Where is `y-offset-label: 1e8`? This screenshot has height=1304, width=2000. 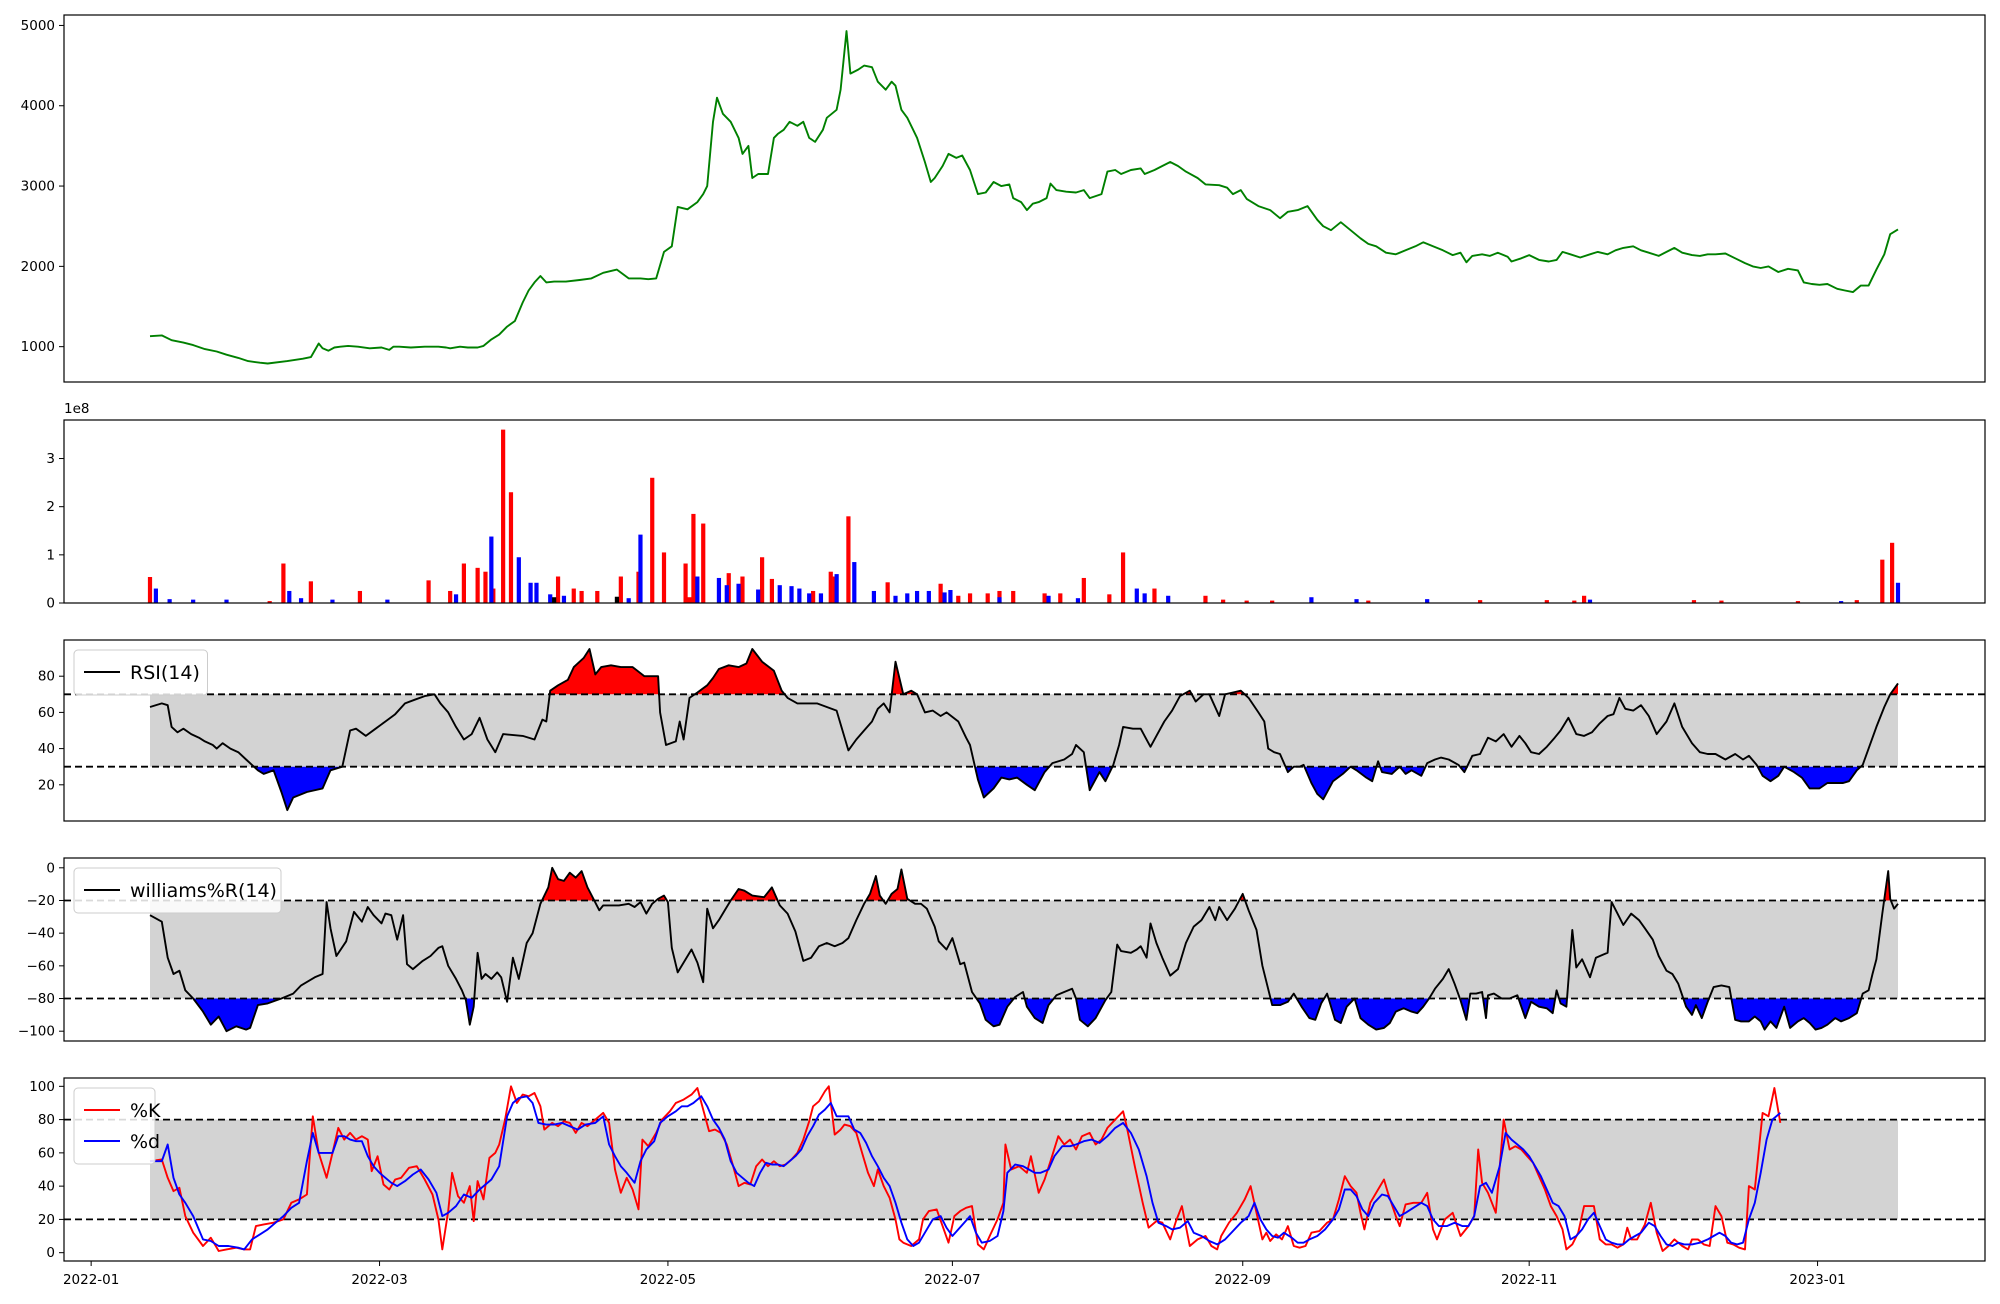
y-offset-label: 1e8 is located at coordinates (76, 409).